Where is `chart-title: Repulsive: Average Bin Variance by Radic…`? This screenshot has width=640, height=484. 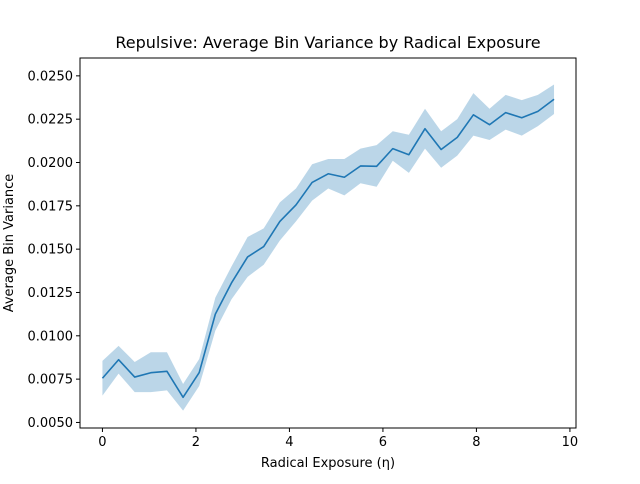 chart-title: Repulsive: Average Bin Variance by Radic… is located at coordinates (327, 42).